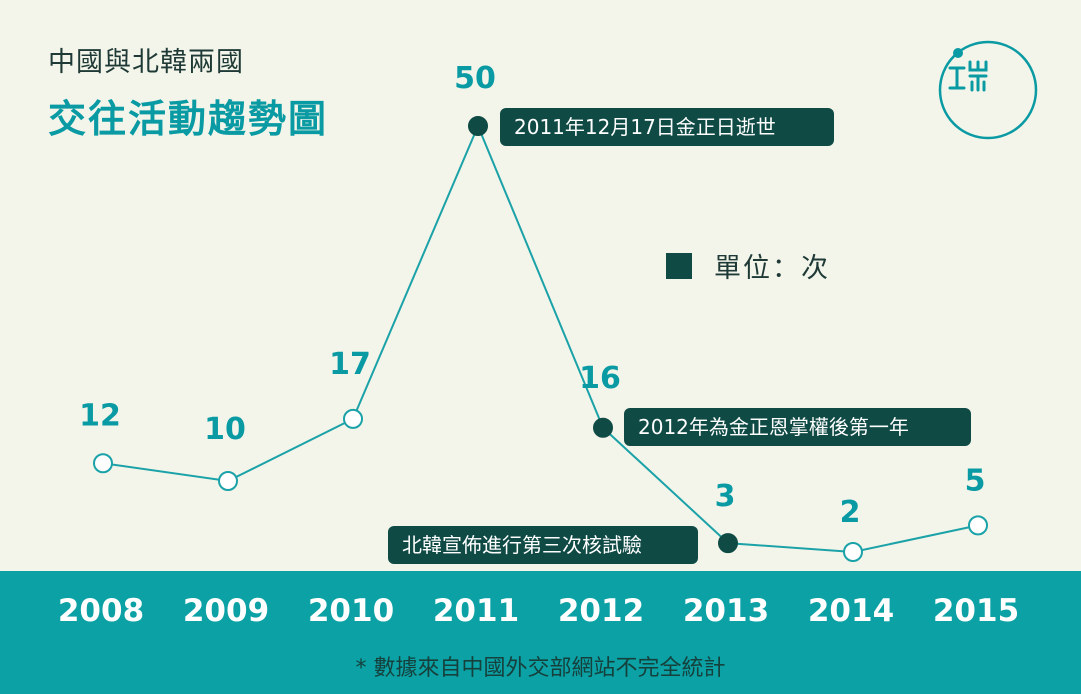  I want to click on data-label: 12, so click(100, 415).